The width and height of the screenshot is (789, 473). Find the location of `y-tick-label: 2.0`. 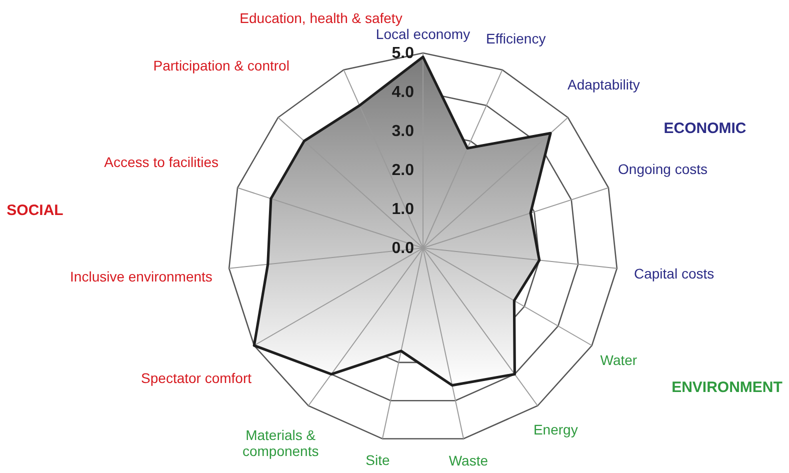

y-tick-label: 2.0 is located at coordinates (403, 170).